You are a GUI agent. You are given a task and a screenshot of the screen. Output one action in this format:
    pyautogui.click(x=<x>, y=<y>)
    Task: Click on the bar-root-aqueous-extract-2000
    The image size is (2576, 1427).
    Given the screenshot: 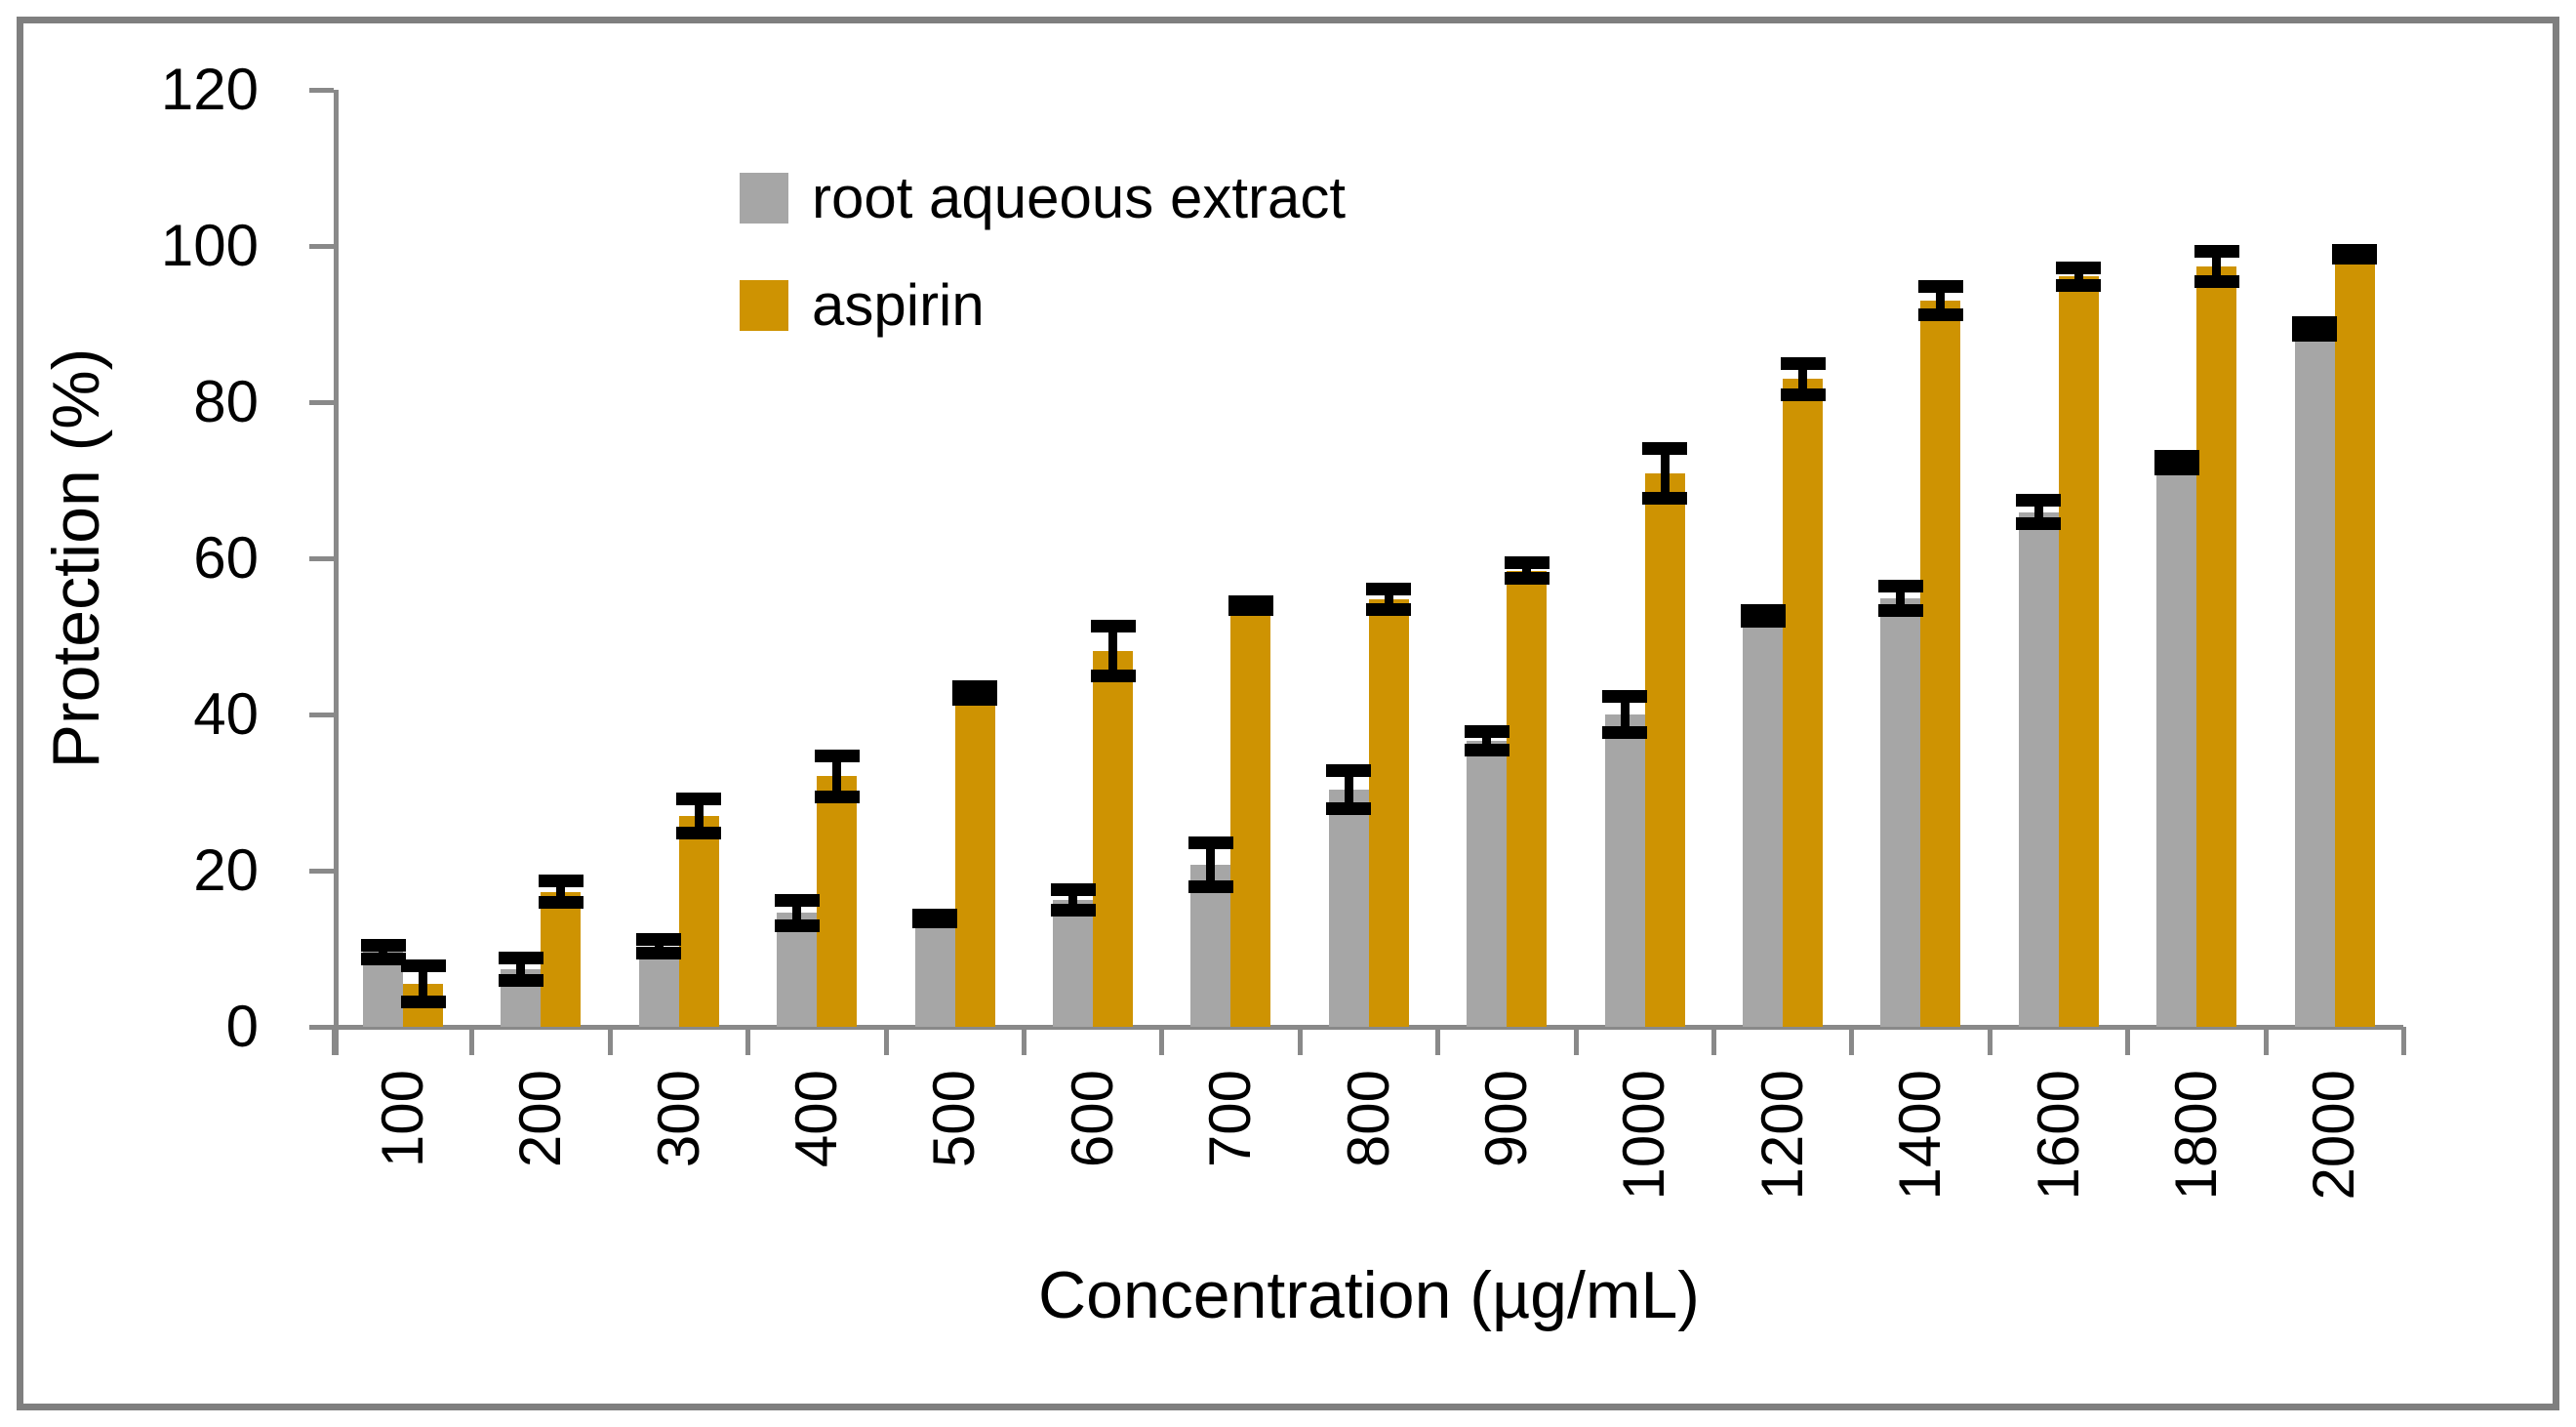 What is the action you would take?
    pyautogui.click(x=2314, y=678)
    